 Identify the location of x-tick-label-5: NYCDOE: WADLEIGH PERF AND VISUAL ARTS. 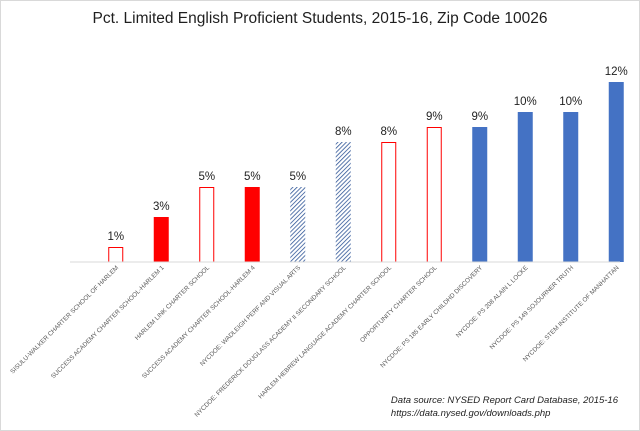
(250, 315).